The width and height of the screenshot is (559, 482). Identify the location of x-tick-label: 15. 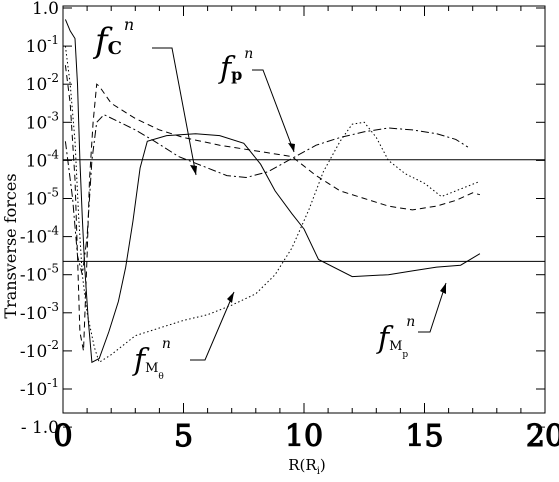
(424, 436).